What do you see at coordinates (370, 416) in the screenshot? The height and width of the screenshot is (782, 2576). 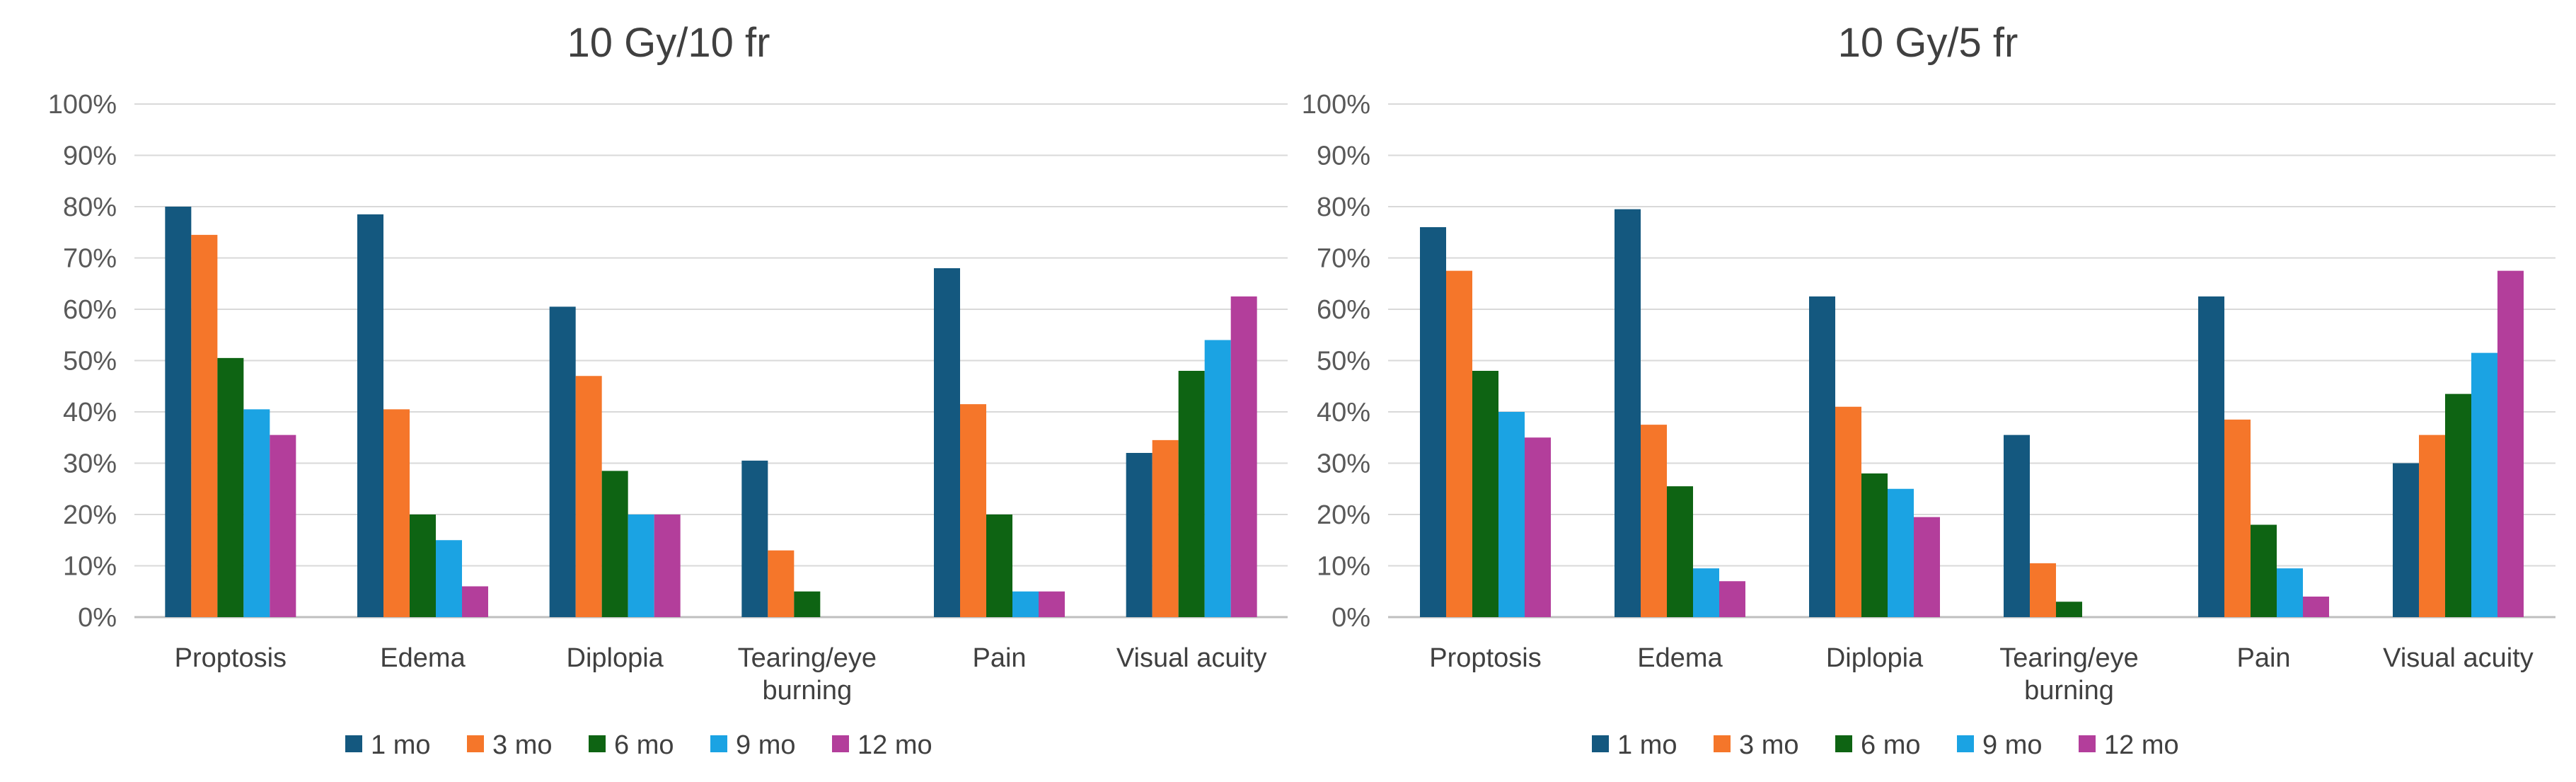 I see `bar-1-mo-edema` at bounding box center [370, 416].